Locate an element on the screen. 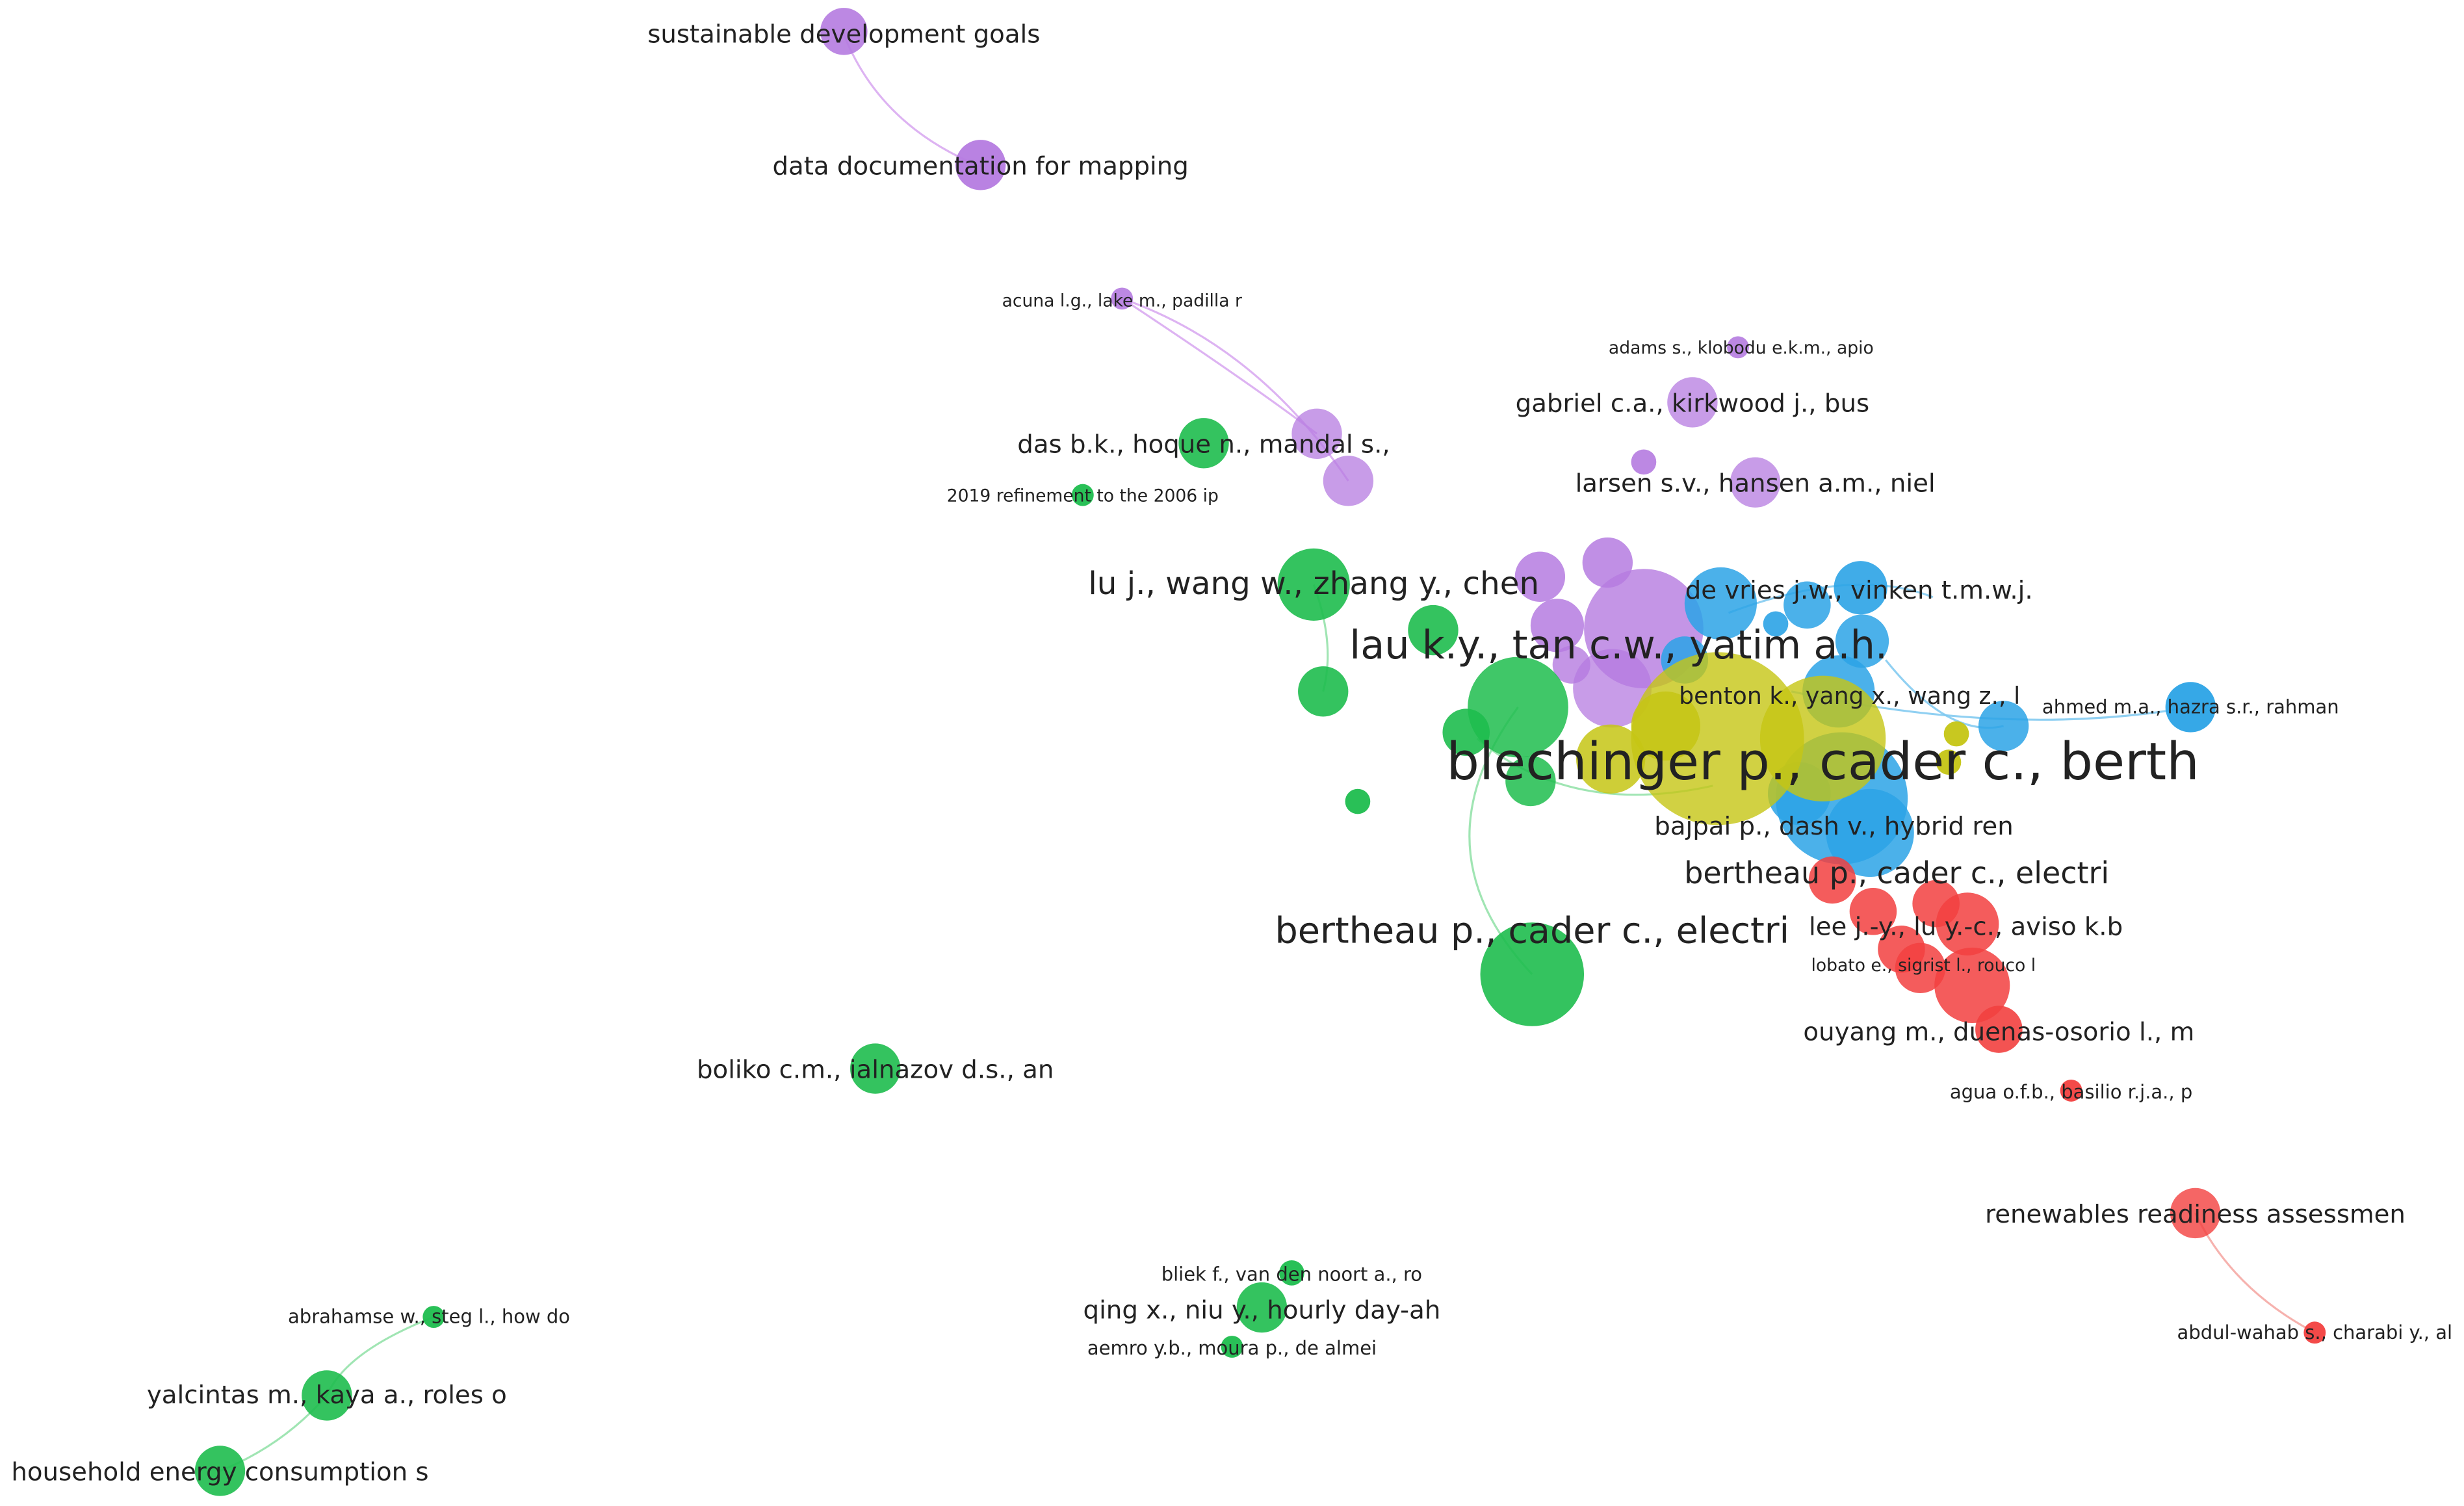 The image size is (2464, 1506). node-label-acuna: acuna l.g., lake m., padilla r is located at coordinates (1122, 301).